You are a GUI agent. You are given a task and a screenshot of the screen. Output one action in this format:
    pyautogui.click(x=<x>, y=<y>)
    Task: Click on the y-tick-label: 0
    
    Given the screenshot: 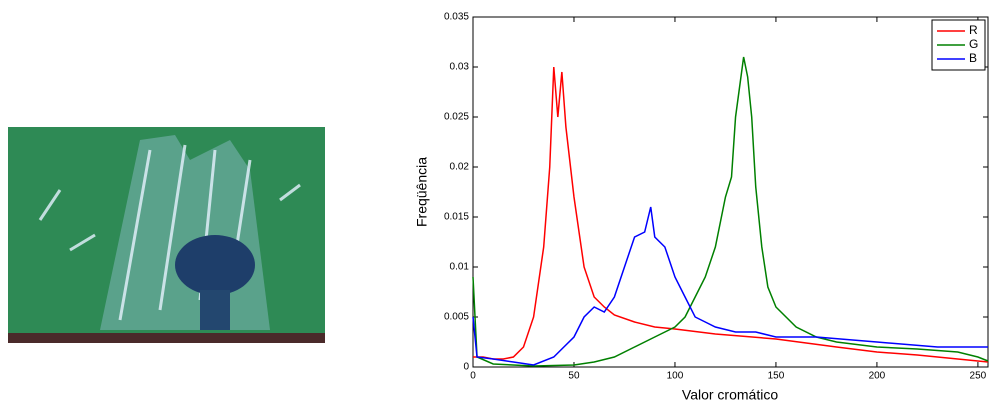 What is the action you would take?
    pyautogui.click(x=466, y=367)
    